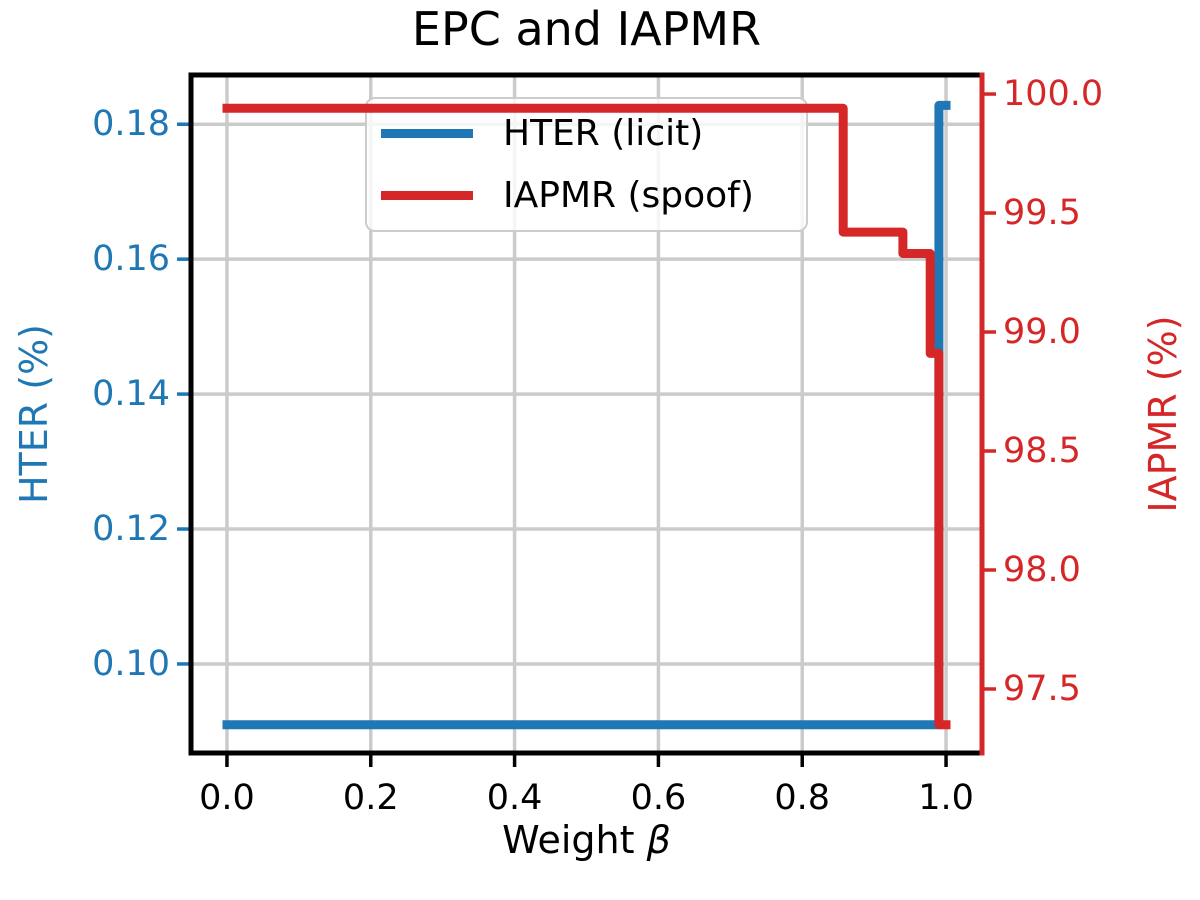  I want to click on legend-label-iapmr: IAPMR (spoof), so click(628, 195).